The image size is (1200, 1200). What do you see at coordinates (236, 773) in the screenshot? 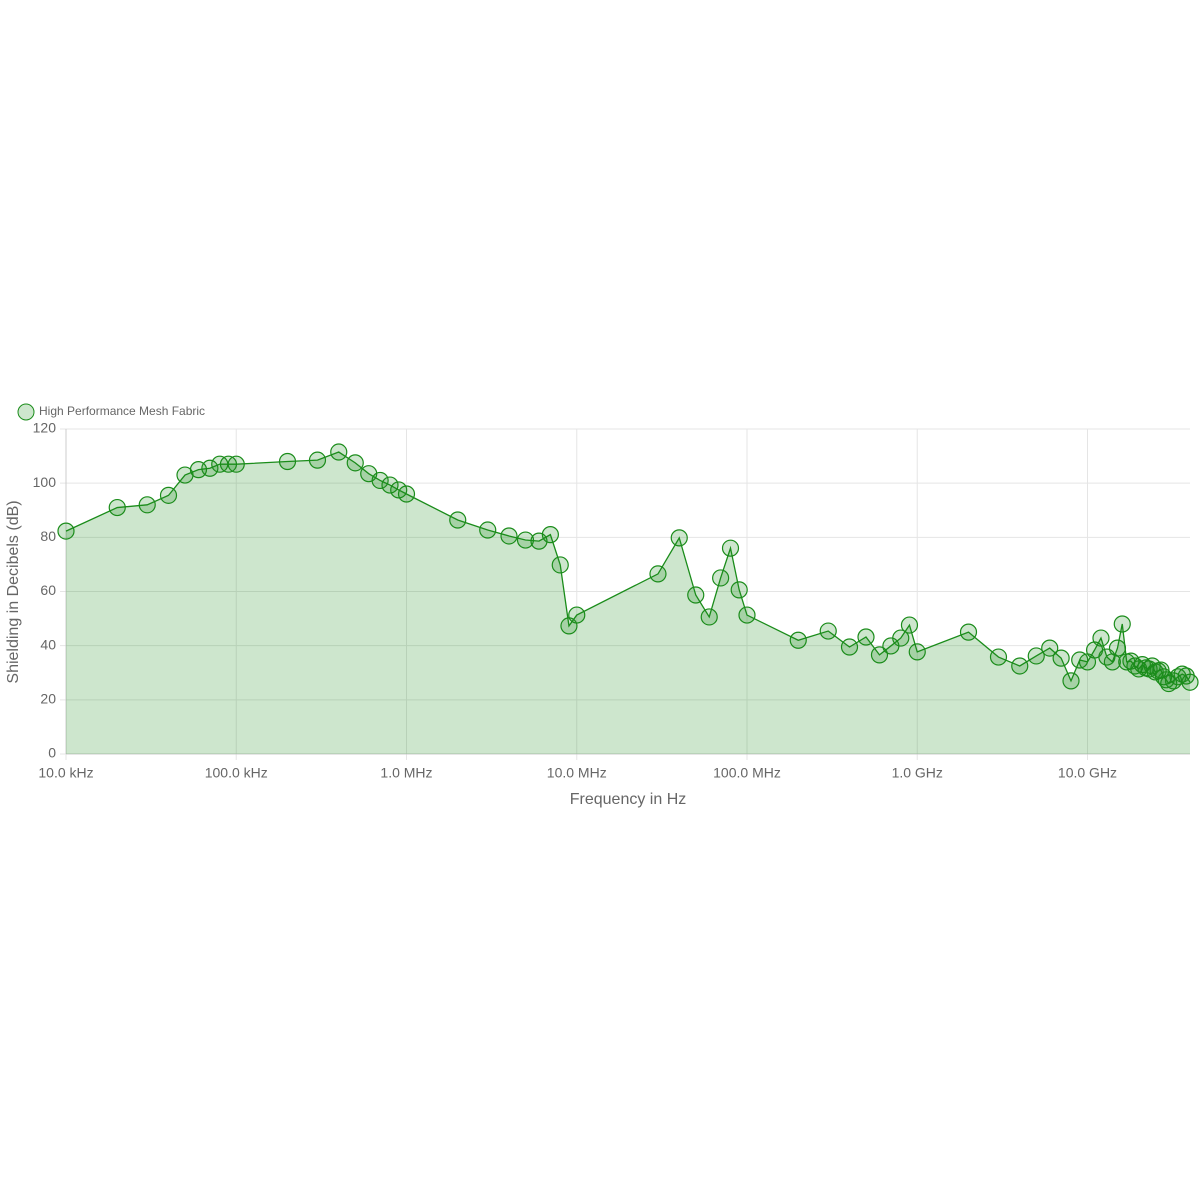
I see `x-tick-label: 100.0 kHz` at bounding box center [236, 773].